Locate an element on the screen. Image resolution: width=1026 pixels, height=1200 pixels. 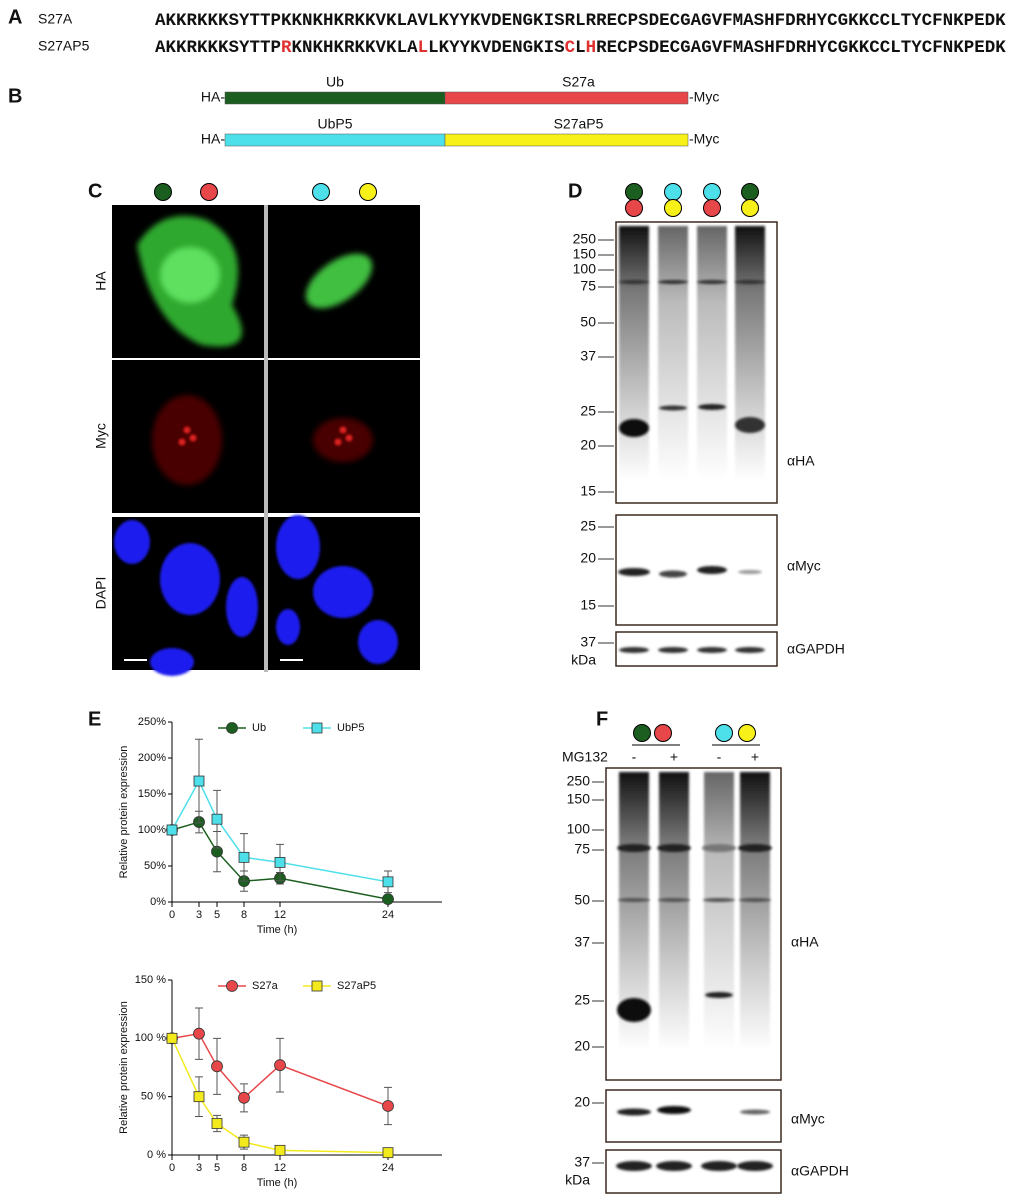
marker-label: 100 is located at coordinates (579, 829).